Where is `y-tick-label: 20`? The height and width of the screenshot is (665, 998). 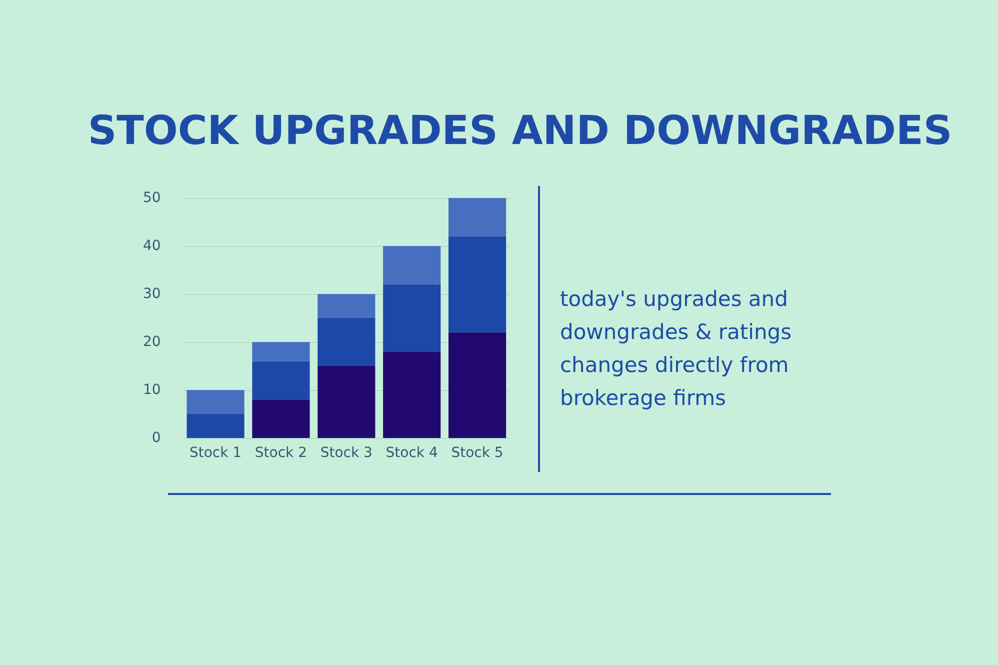
y-tick-label: 20 is located at coordinates (151, 342).